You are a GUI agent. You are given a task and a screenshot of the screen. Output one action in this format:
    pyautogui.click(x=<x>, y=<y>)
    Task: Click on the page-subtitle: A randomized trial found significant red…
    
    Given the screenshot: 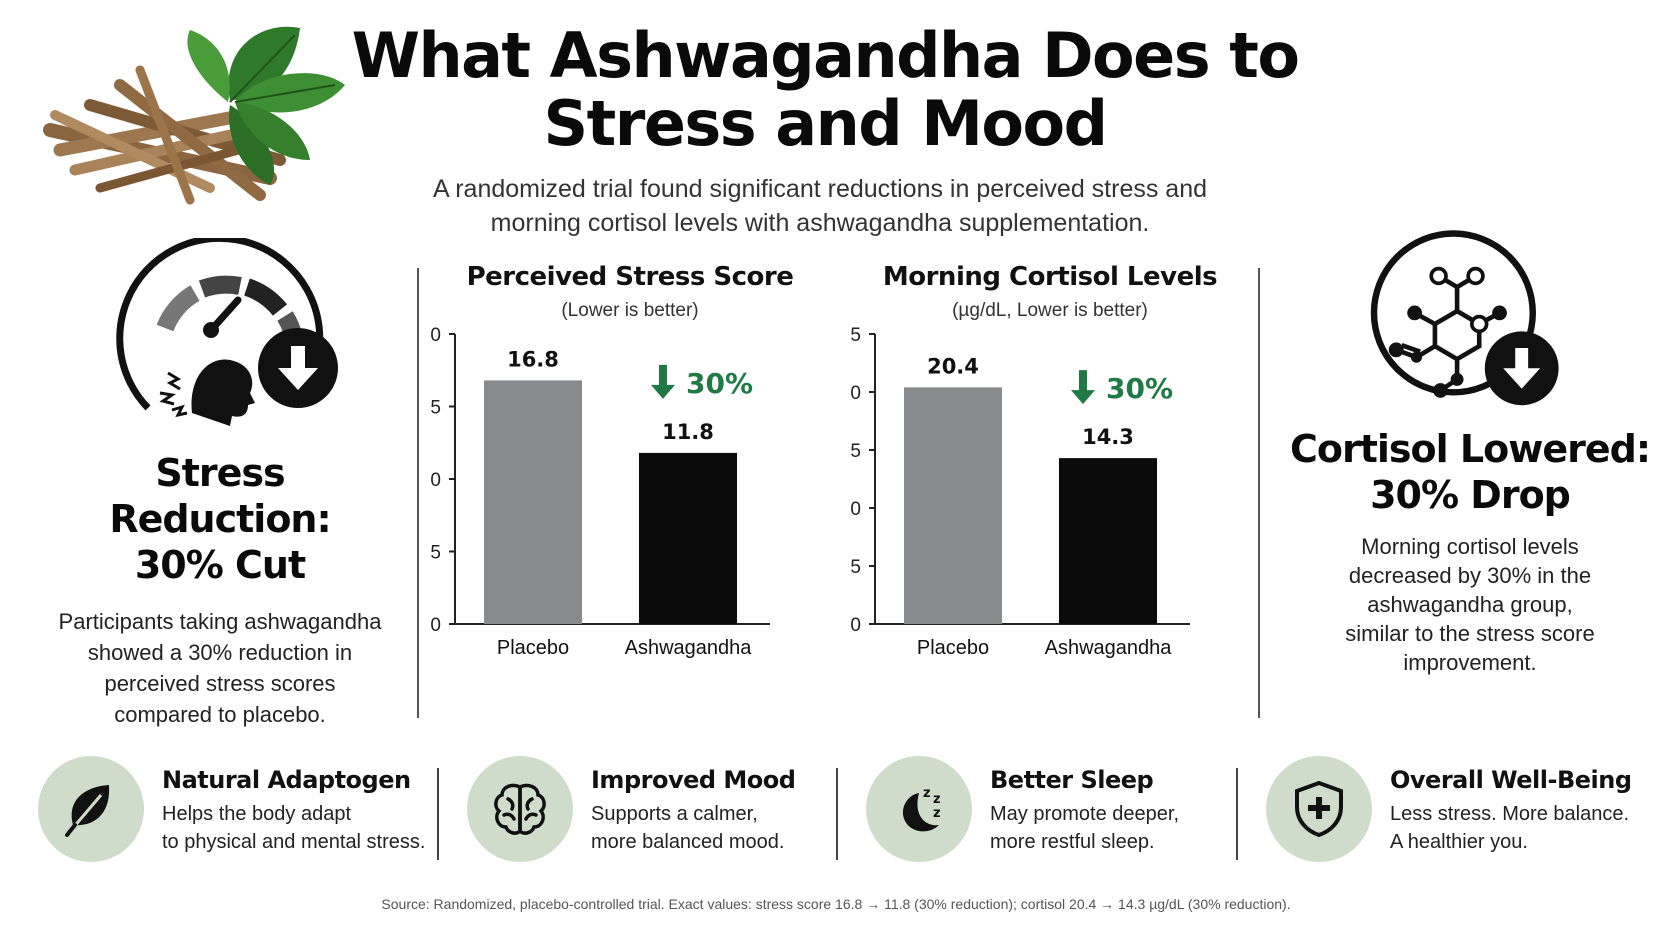 What is the action you would take?
    pyautogui.click(x=820, y=206)
    